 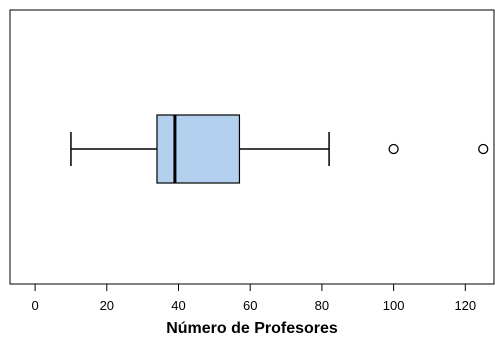 I want to click on x-tick-label: 120, so click(x=465, y=305).